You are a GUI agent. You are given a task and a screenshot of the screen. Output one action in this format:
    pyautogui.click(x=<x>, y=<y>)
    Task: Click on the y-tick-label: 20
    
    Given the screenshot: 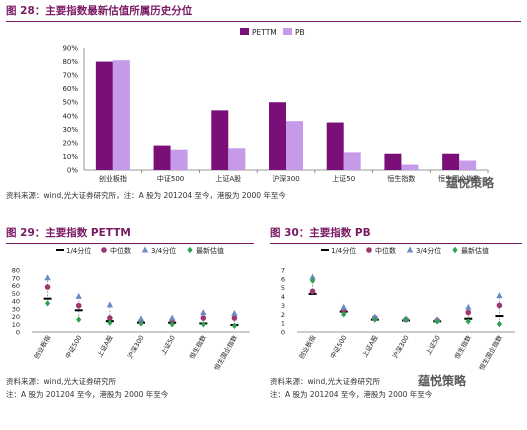 What is the action you would take?
    pyautogui.click(x=16, y=317)
    